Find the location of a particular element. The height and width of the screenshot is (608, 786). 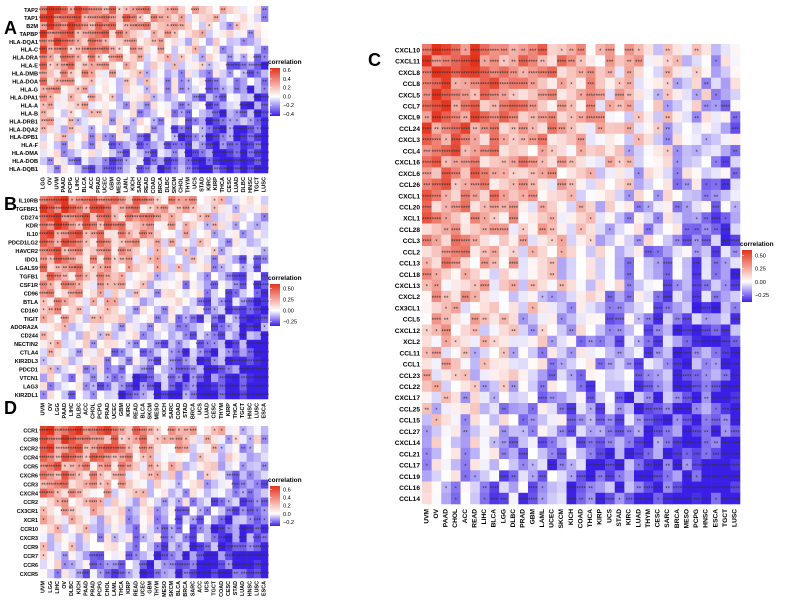

column-label: GBM is located at coordinates (113, 183).